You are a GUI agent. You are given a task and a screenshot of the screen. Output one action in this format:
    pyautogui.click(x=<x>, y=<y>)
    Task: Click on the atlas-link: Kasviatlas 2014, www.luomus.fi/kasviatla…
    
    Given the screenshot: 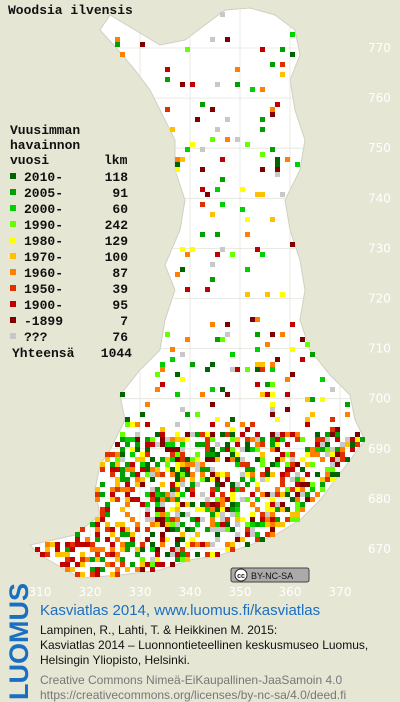 What is the action you would take?
    pyautogui.click(x=180, y=610)
    